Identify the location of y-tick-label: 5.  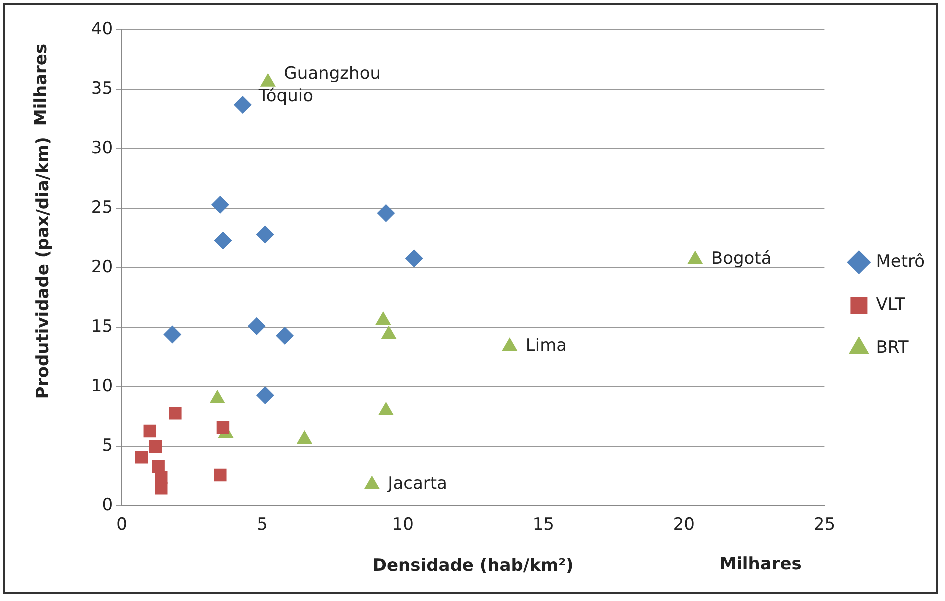
(108, 446).